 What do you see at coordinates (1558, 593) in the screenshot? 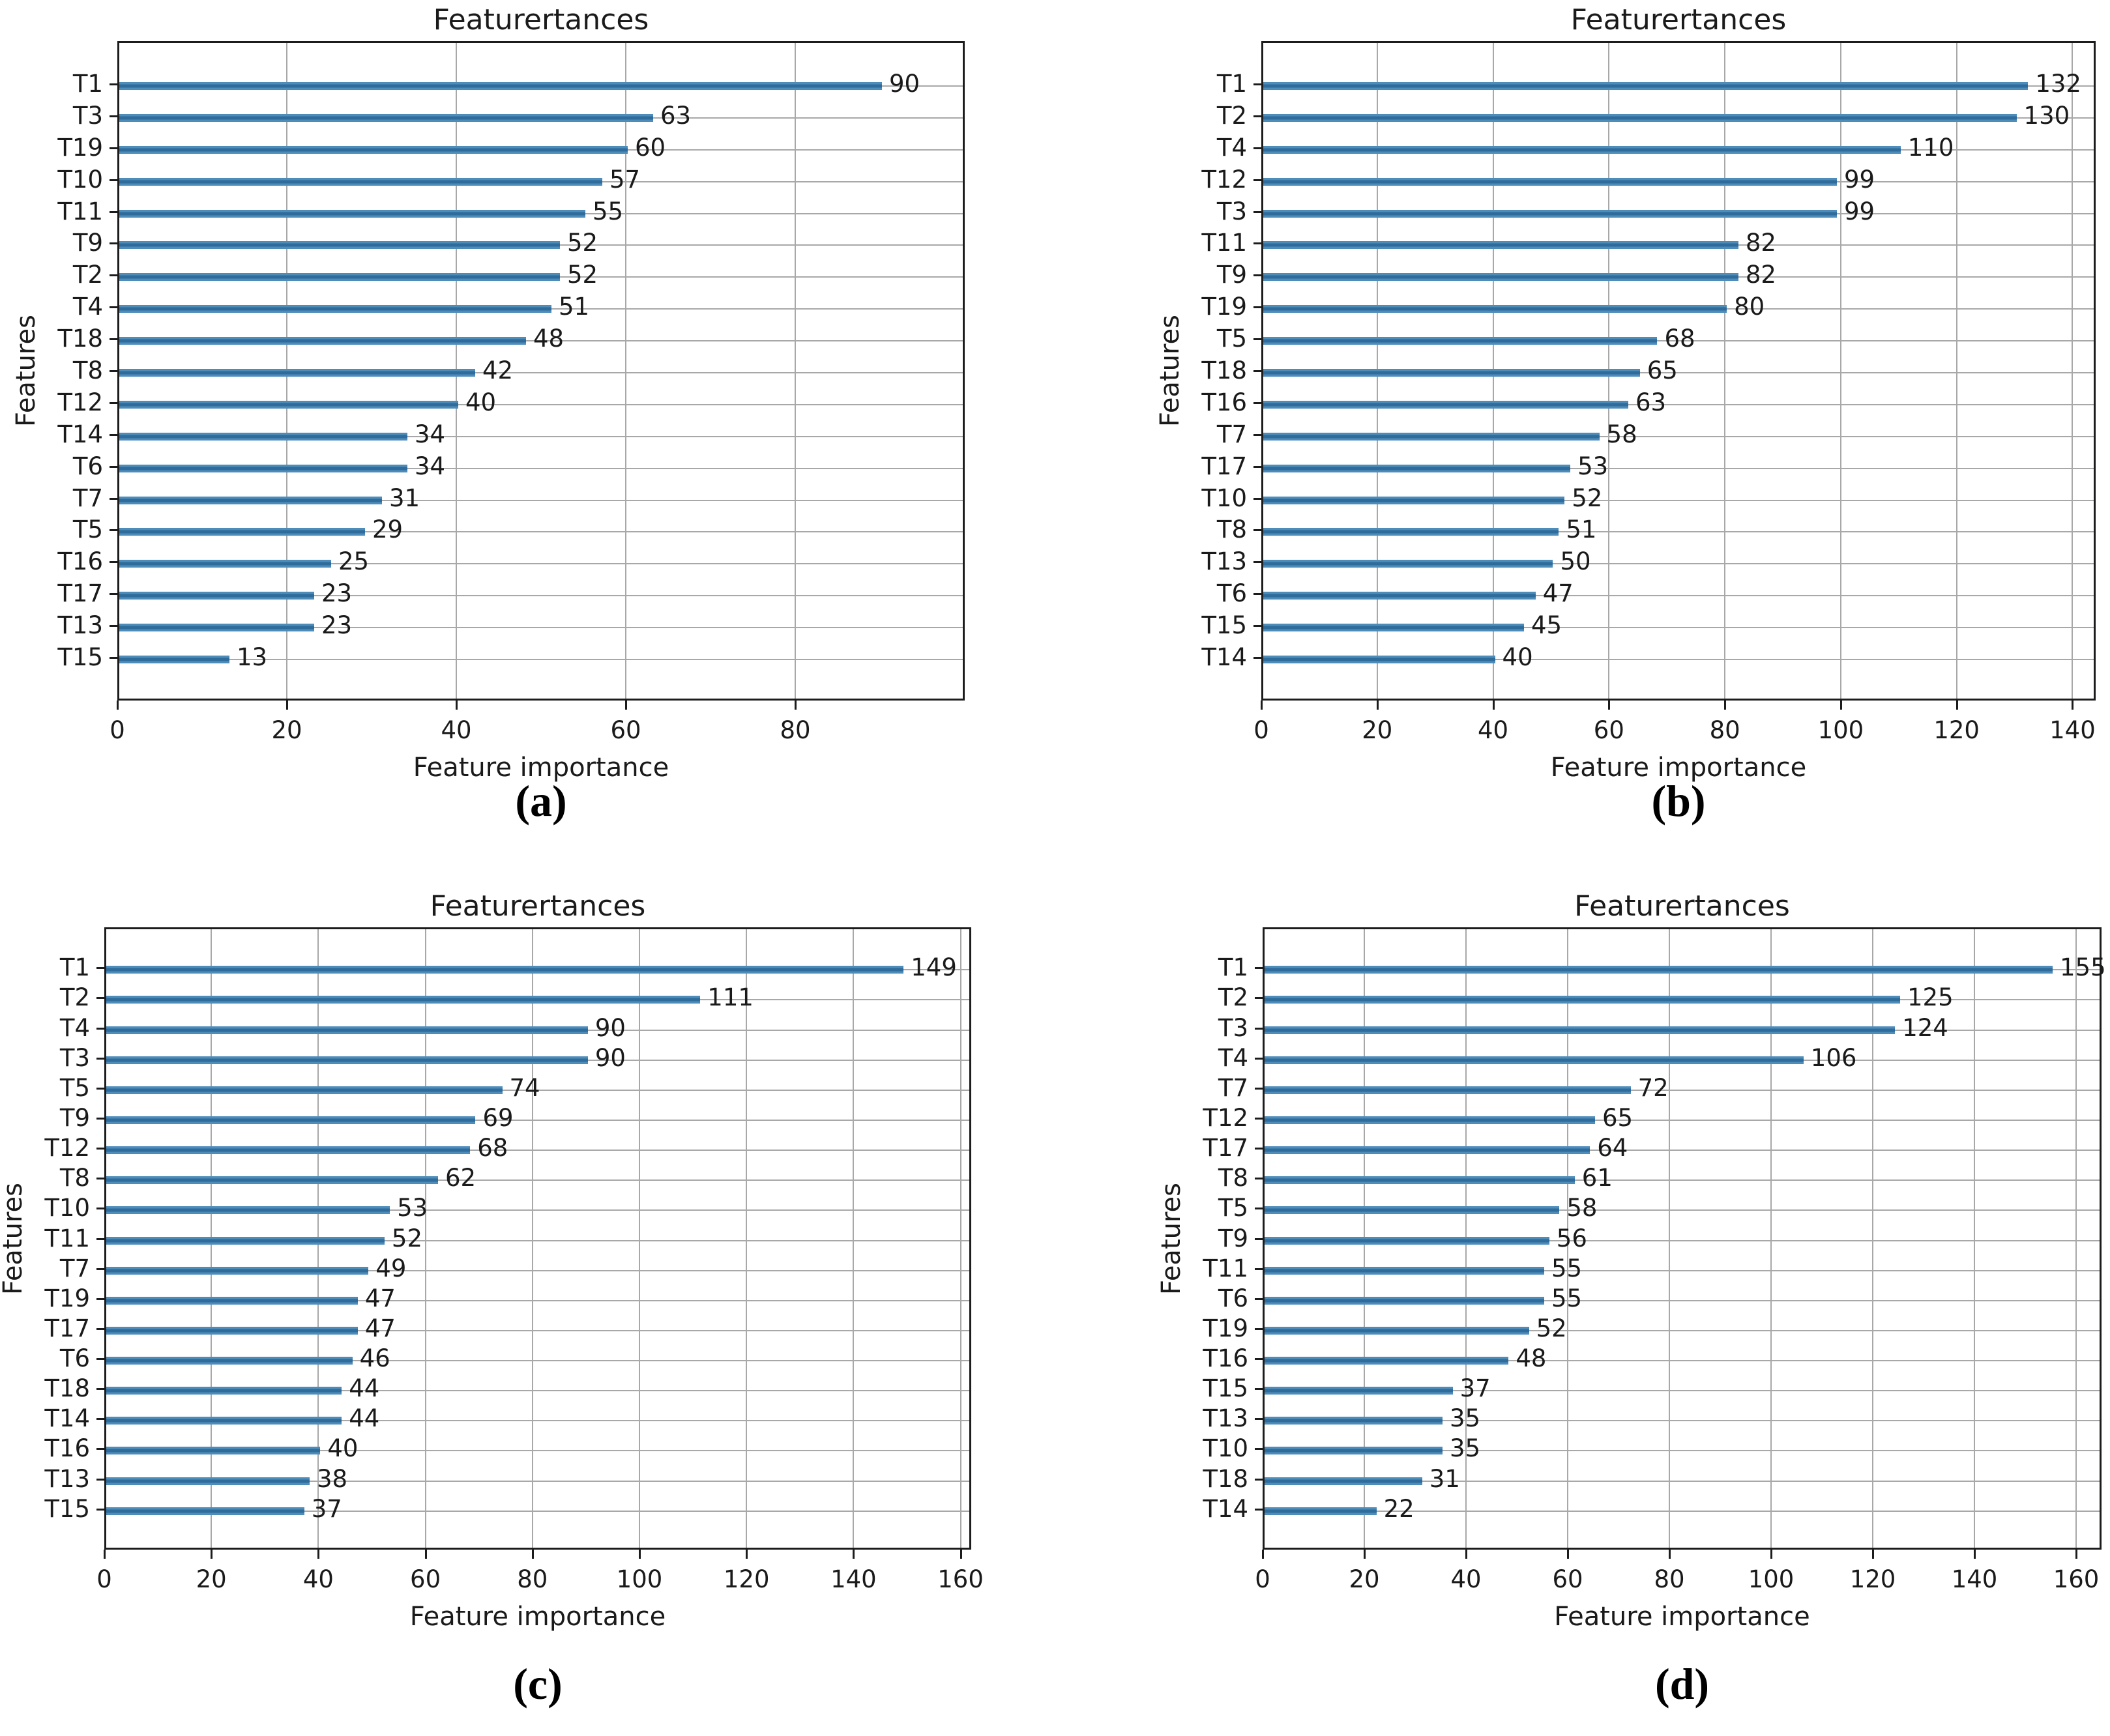
I see `bar-value-label: 47` at bounding box center [1558, 593].